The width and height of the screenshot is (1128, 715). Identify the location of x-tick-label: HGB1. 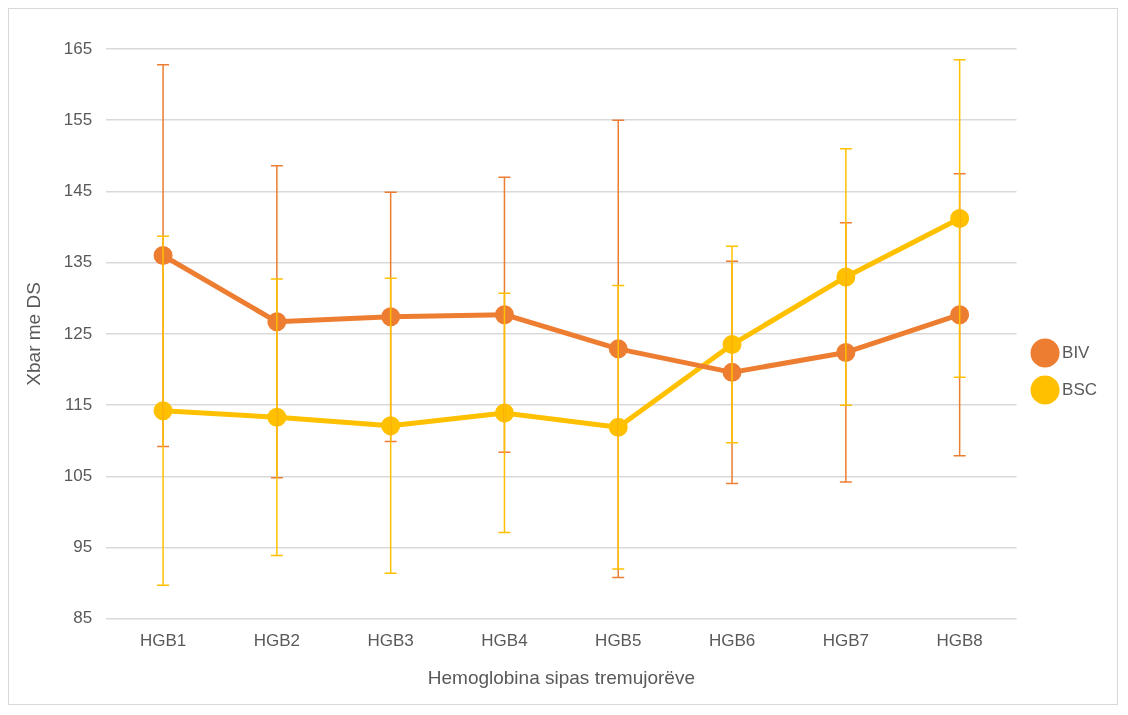
(163, 640).